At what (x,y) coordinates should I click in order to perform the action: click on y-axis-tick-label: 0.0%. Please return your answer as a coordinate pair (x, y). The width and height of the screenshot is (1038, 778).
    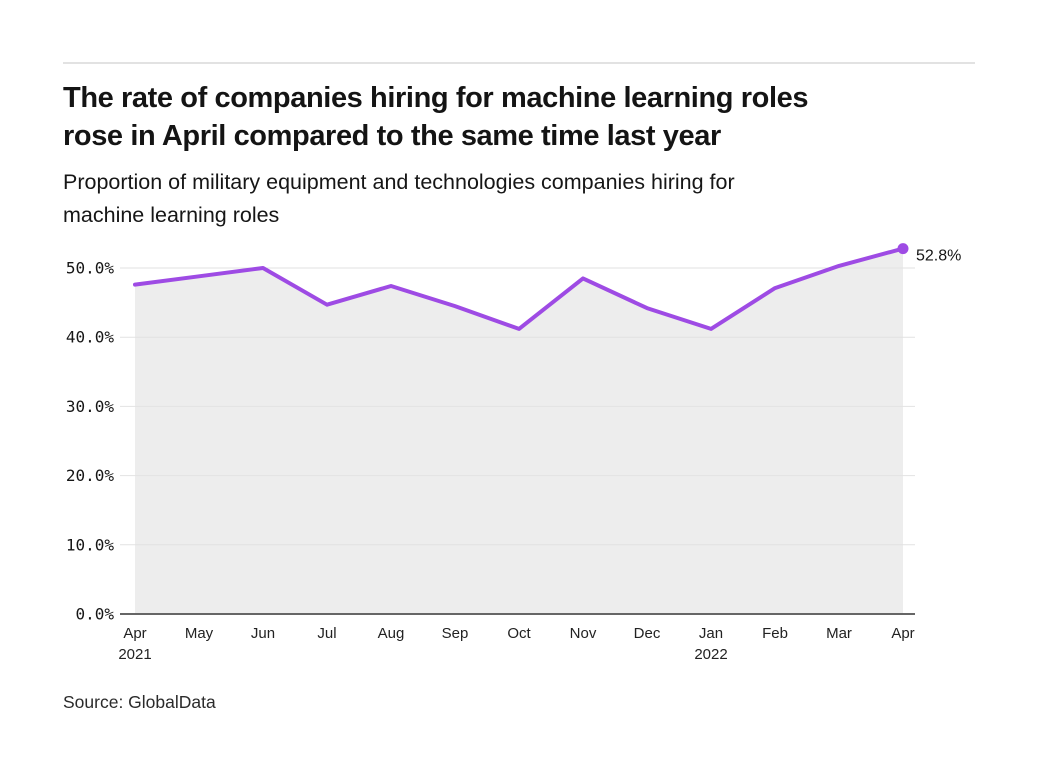
    Looking at the image, I should click on (94, 614).